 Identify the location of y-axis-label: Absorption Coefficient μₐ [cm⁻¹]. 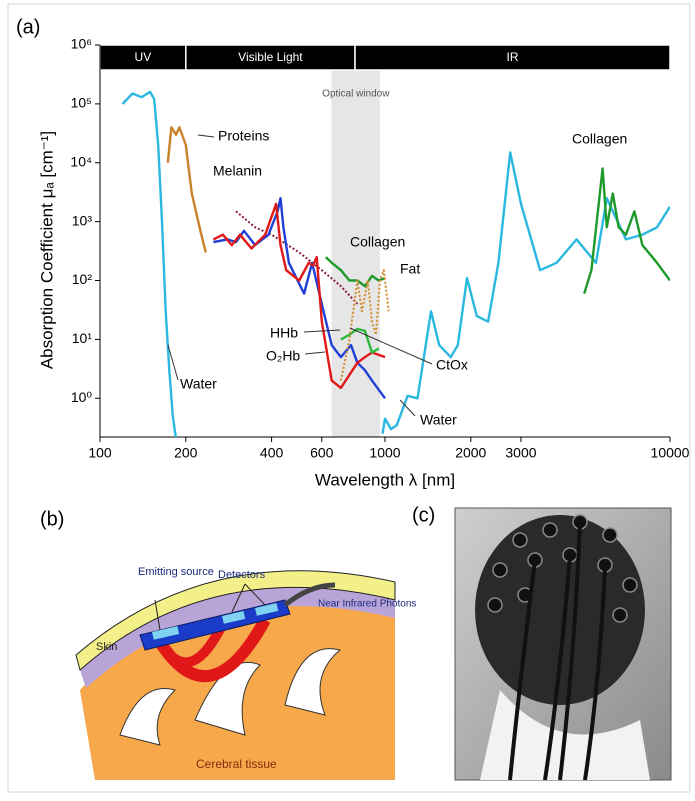
(46, 250).